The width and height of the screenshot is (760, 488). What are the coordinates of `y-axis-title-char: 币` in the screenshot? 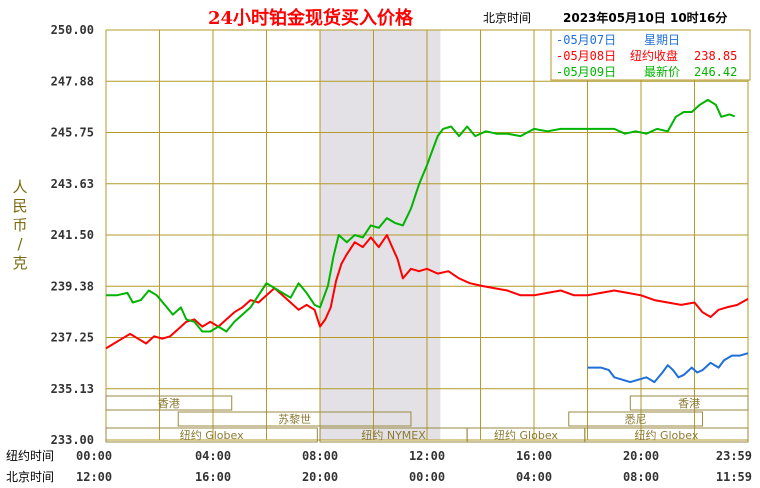 It's located at (19, 225).